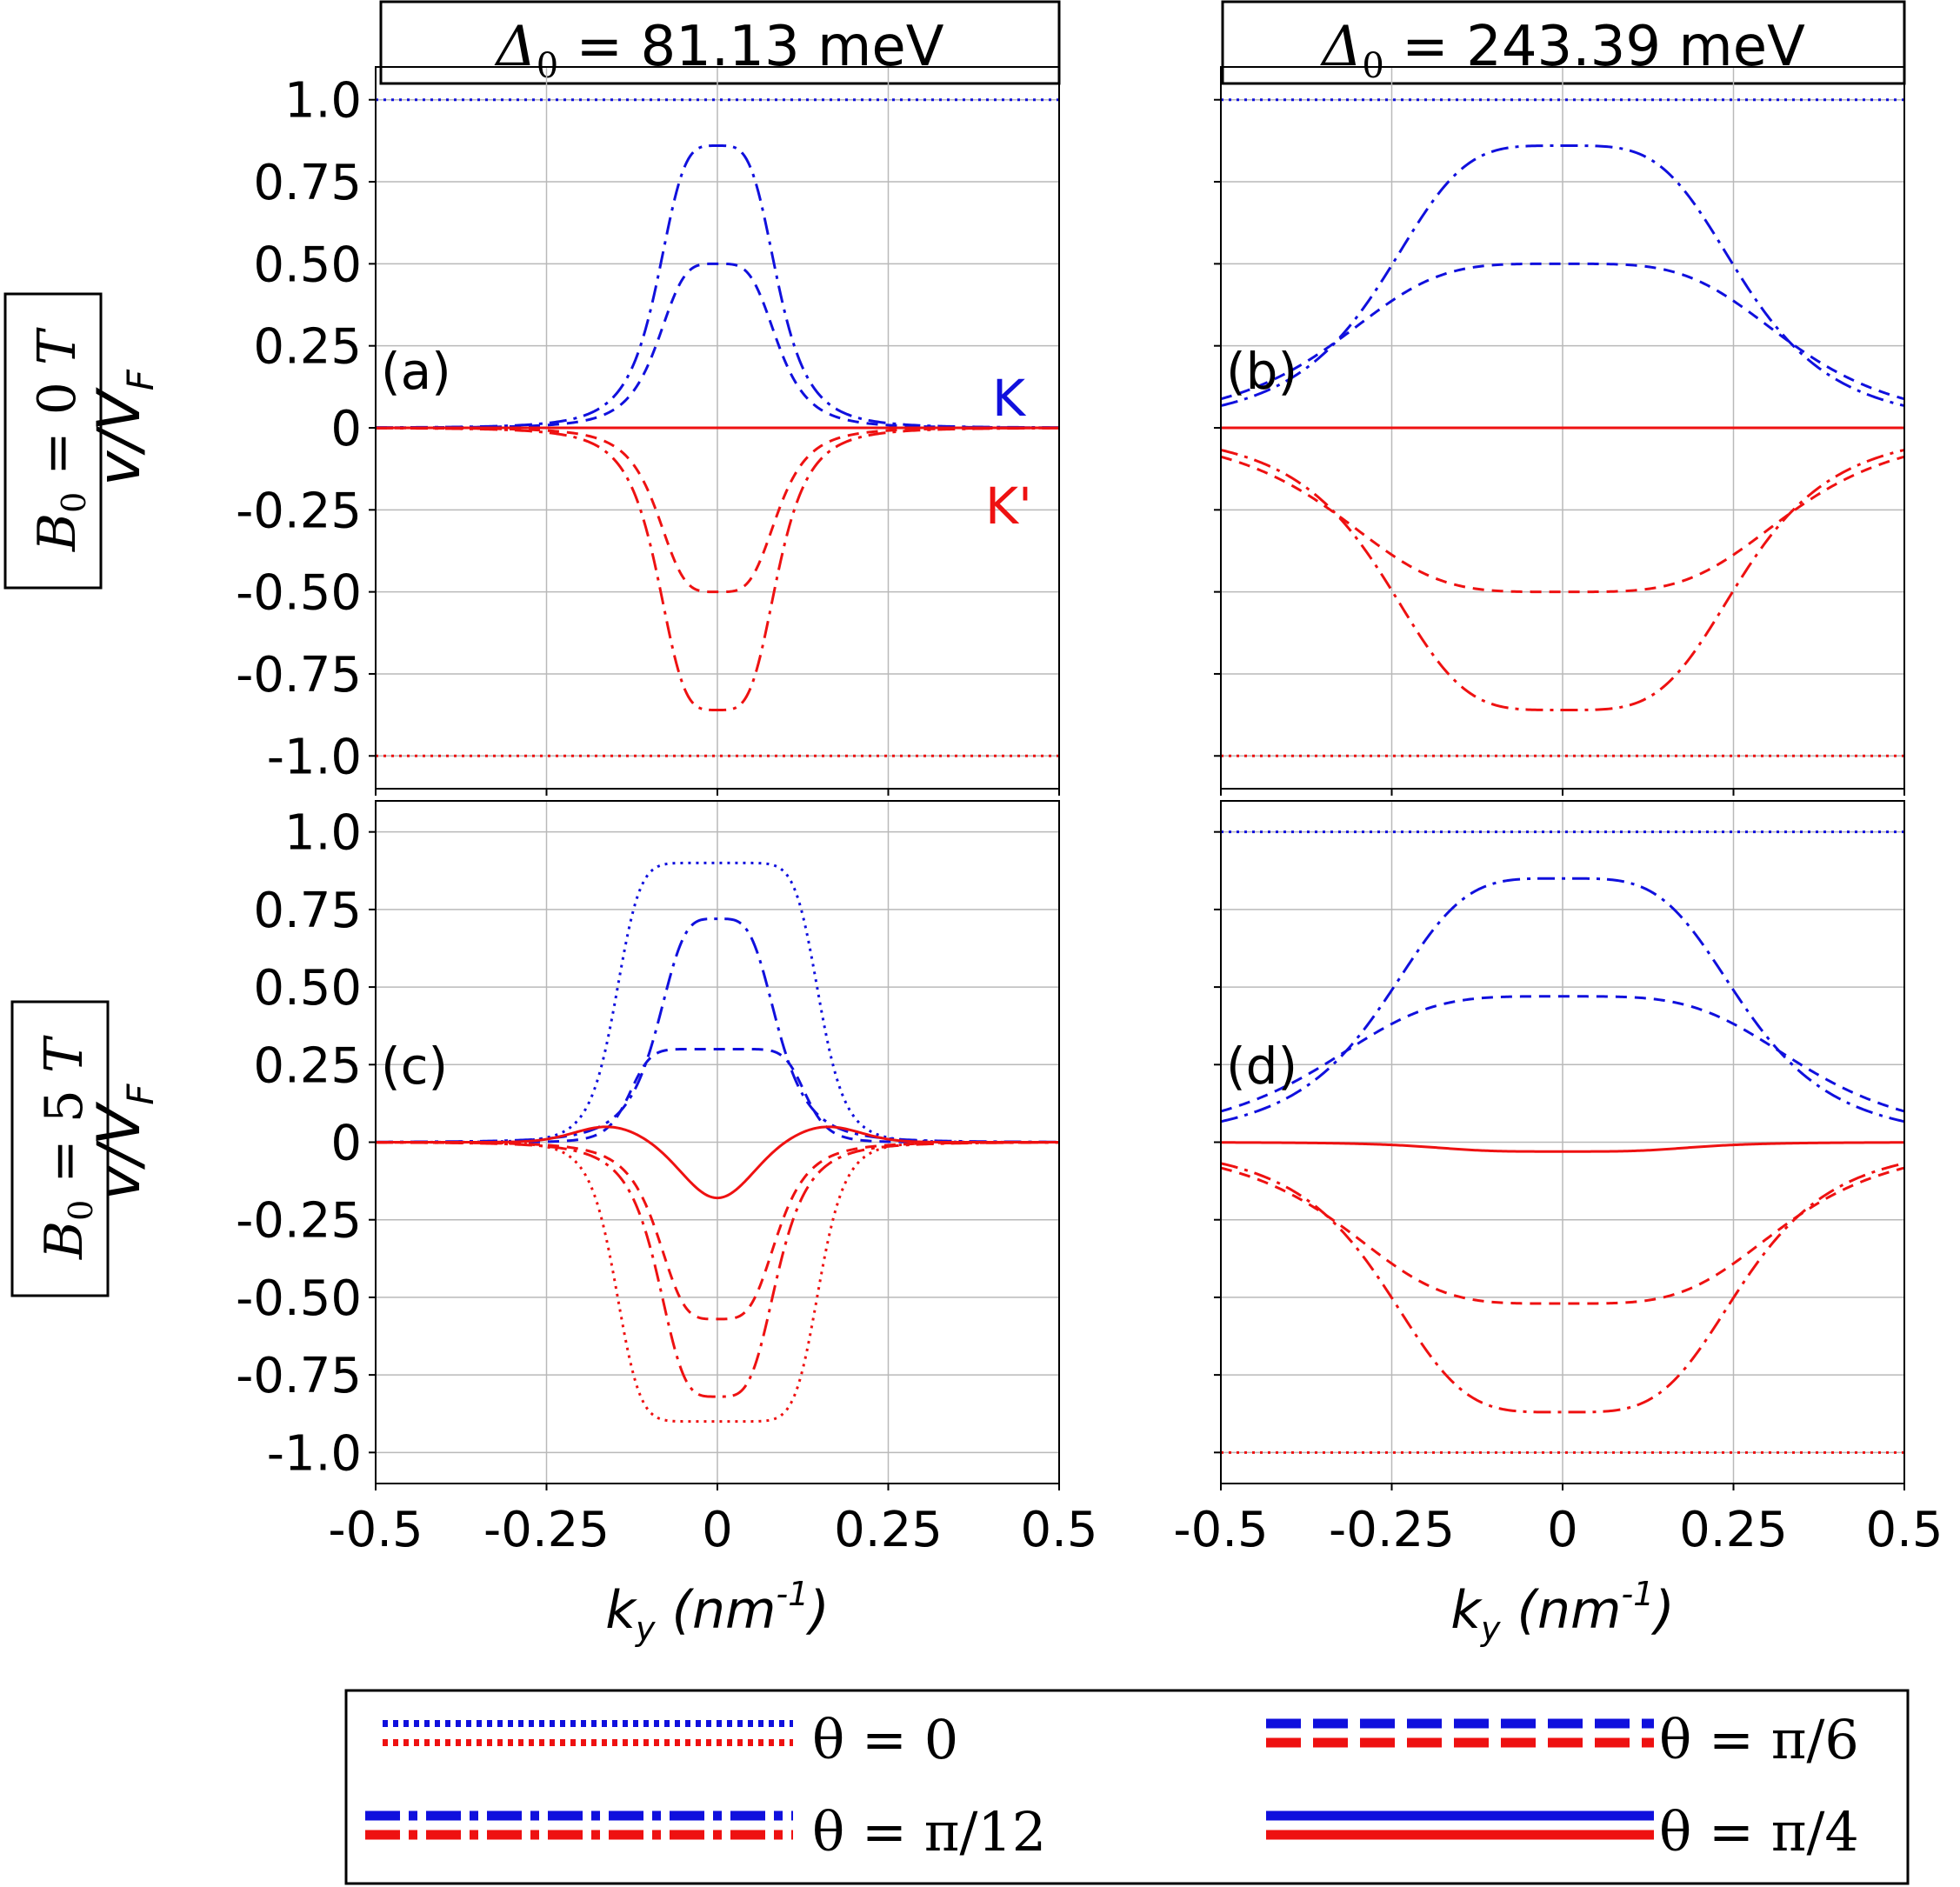 The height and width of the screenshot is (1887, 1960). Describe the element at coordinates (1759, 1832) in the screenshot. I see `legend-label: θ = π/4` at that location.